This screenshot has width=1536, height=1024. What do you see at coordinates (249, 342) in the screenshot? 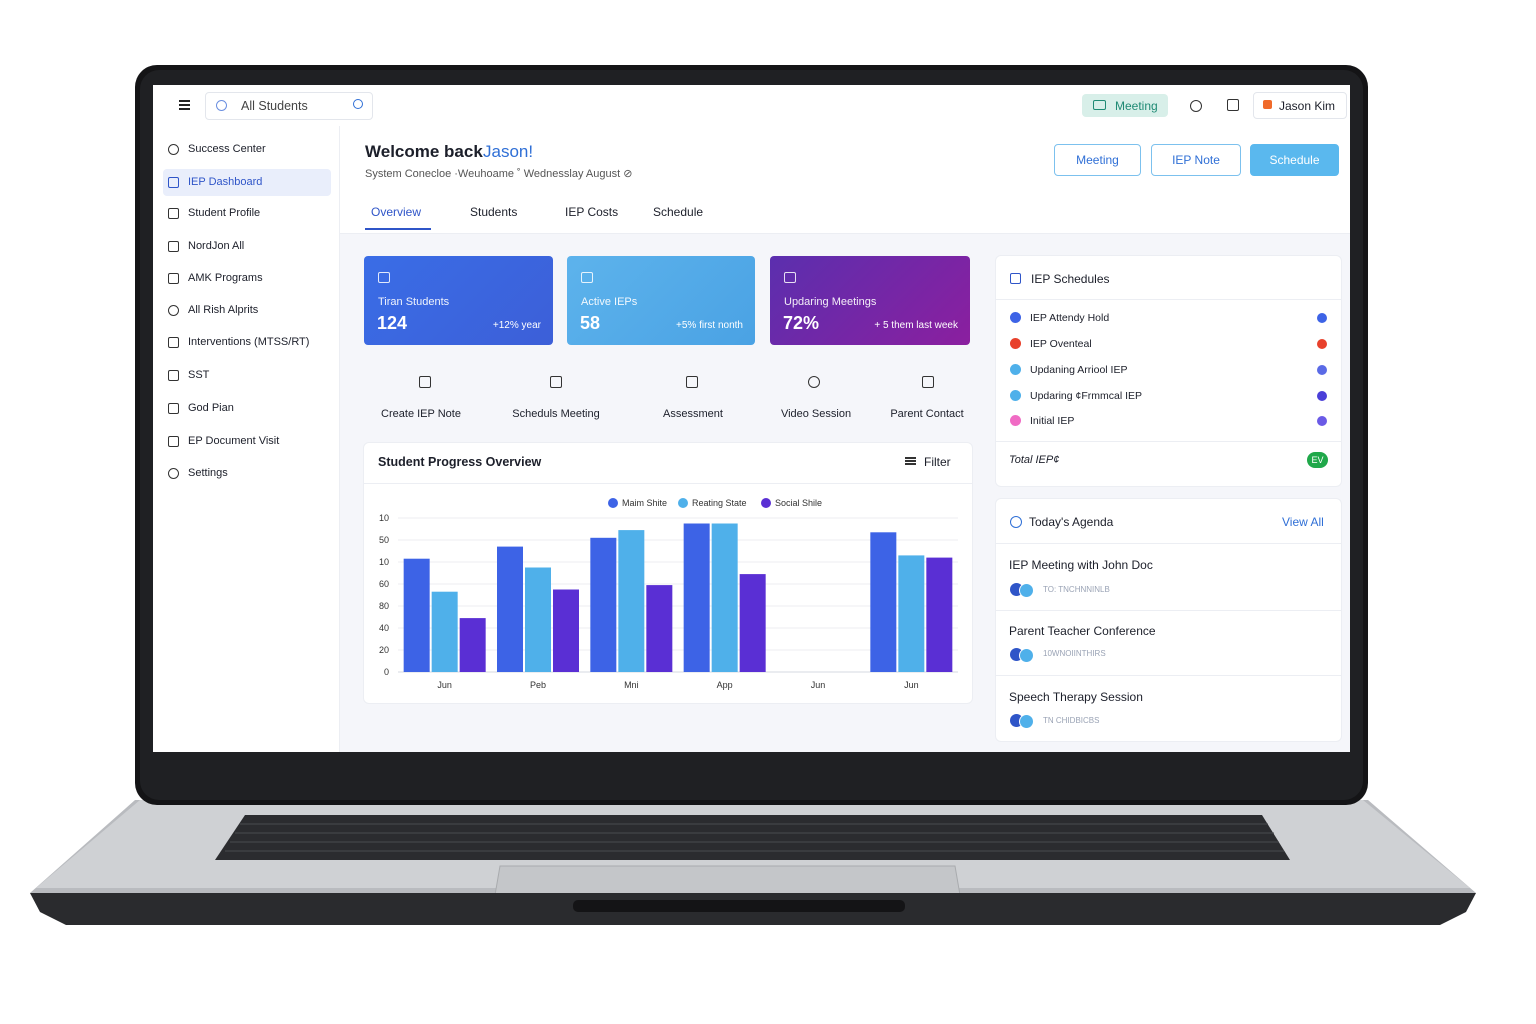
I see `sidebar-item: Interventions (MTSS/RT)` at bounding box center [249, 342].